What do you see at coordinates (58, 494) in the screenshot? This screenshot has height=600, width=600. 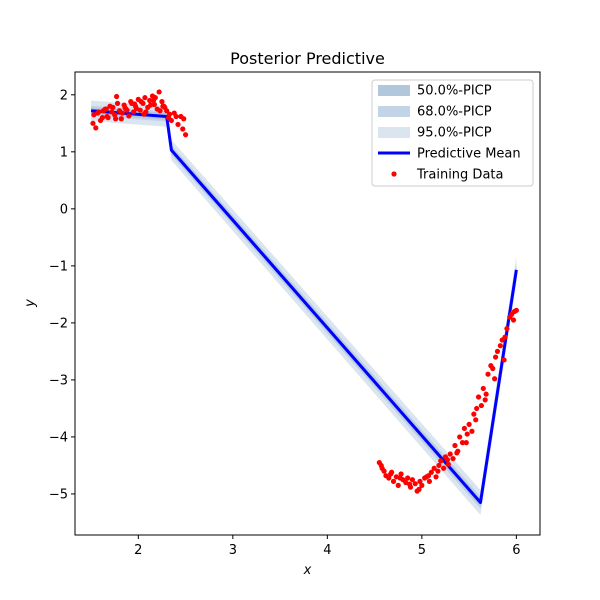 I see `y-tick-label: −5` at bounding box center [58, 494].